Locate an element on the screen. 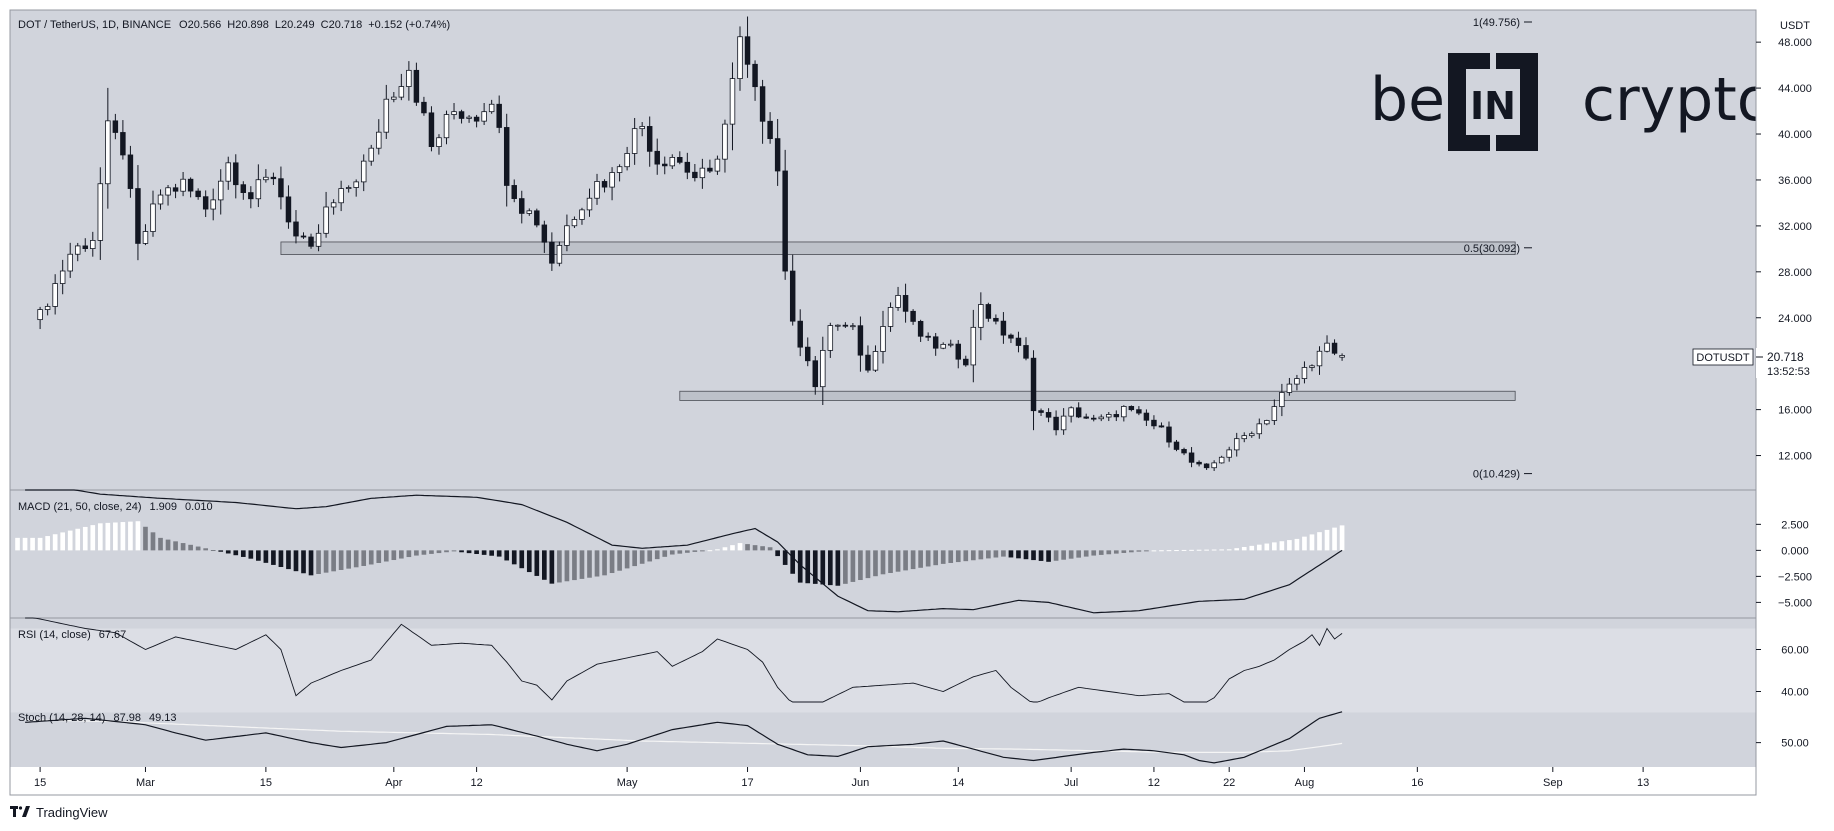  stoch-tick-0: 50.00 is located at coordinates (1795, 744).